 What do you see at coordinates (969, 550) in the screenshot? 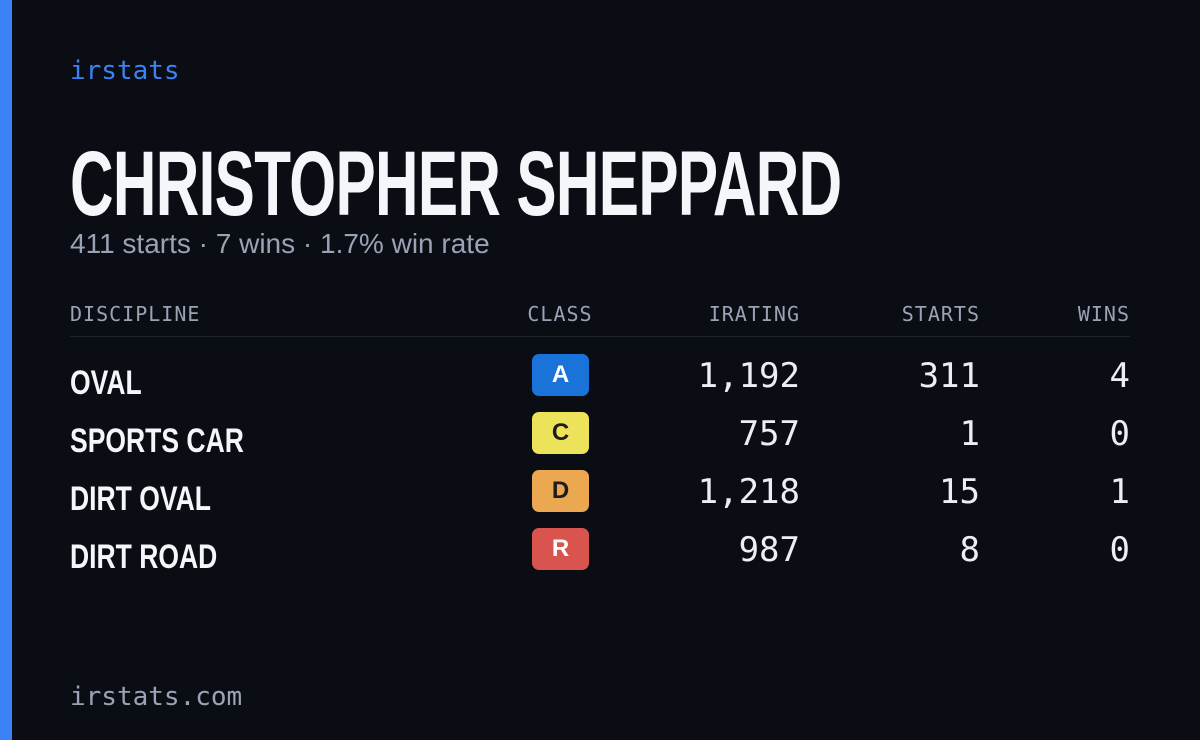
I see `starts: 8` at bounding box center [969, 550].